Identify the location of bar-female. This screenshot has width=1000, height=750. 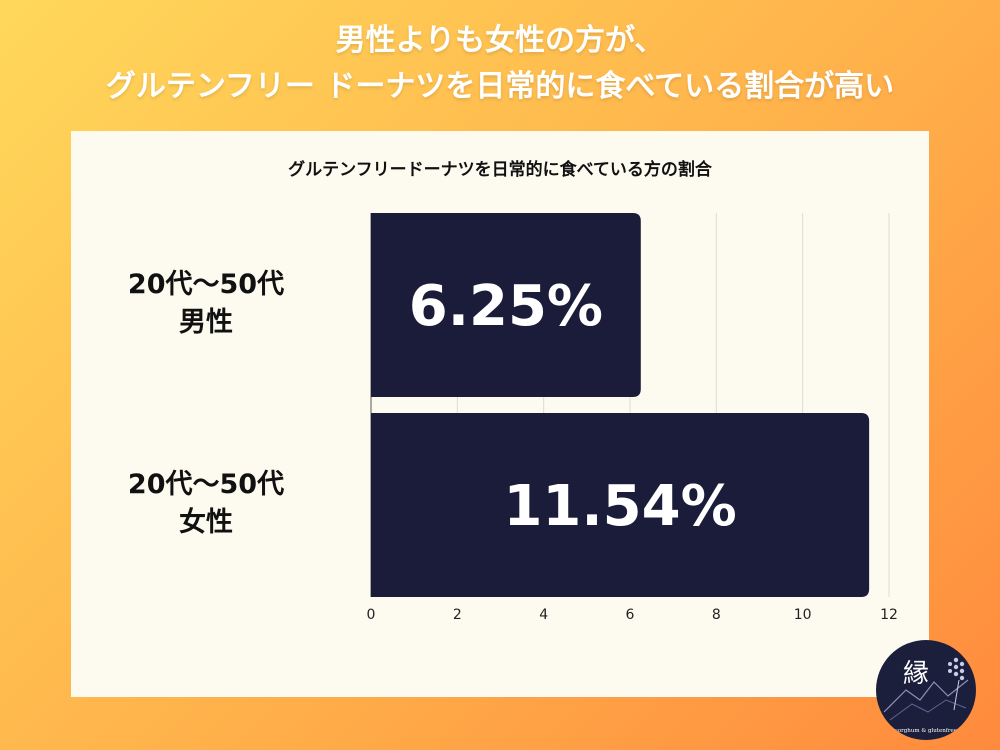
(620, 505).